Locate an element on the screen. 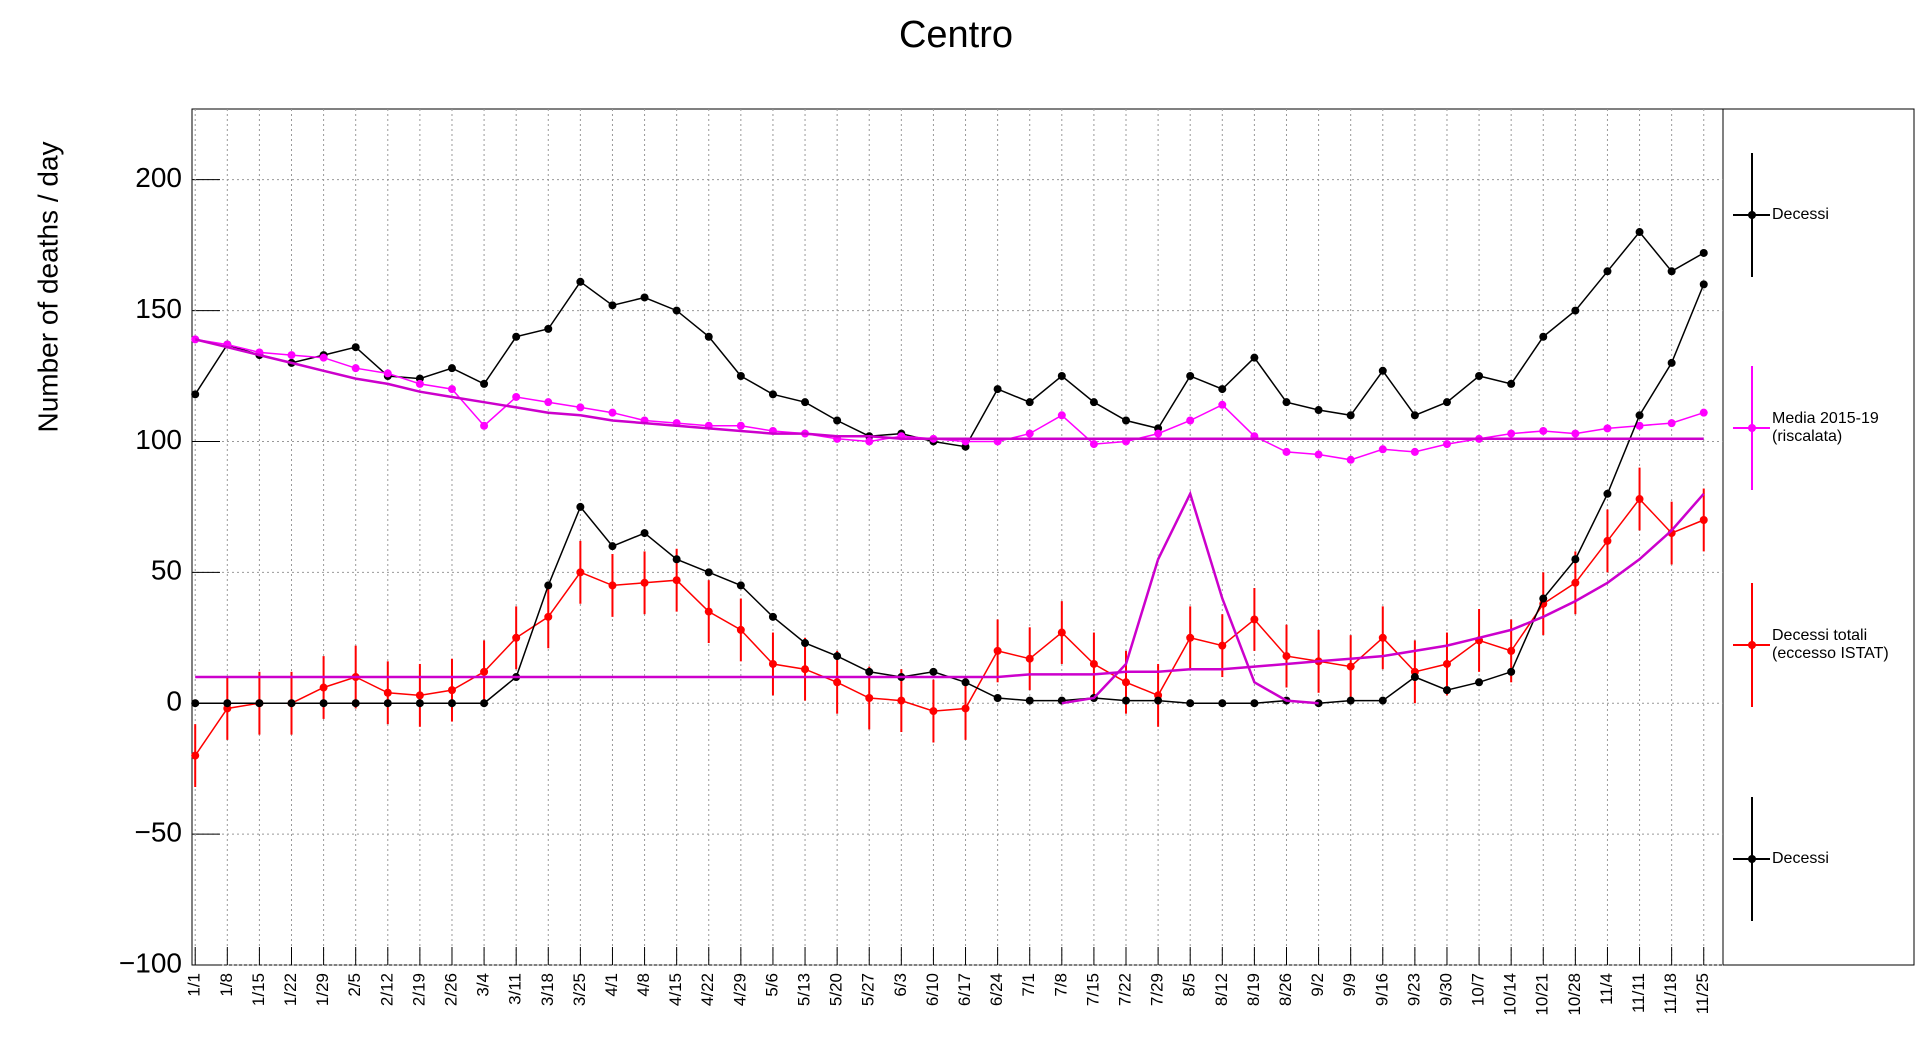 The image size is (1916, 1052). legend-label: Decessi is located at coordinates (1800, 214).